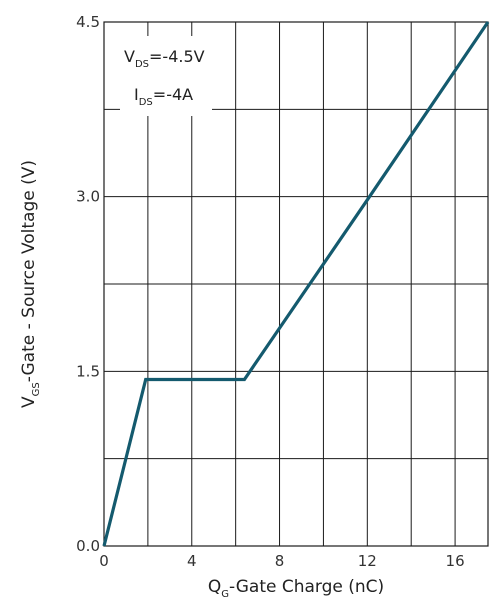 Image resolution: width=494 pixels, height=606 pixels. I want to click on y-tick-label: 0.0, so click(88, 546).